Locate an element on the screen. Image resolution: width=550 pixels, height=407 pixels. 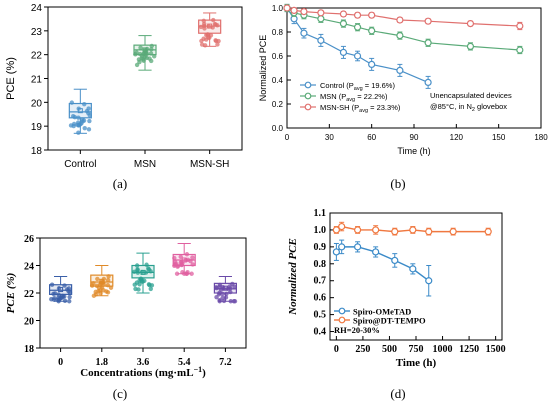
y-tick-label: 18 is located at coordinates (29, 349).